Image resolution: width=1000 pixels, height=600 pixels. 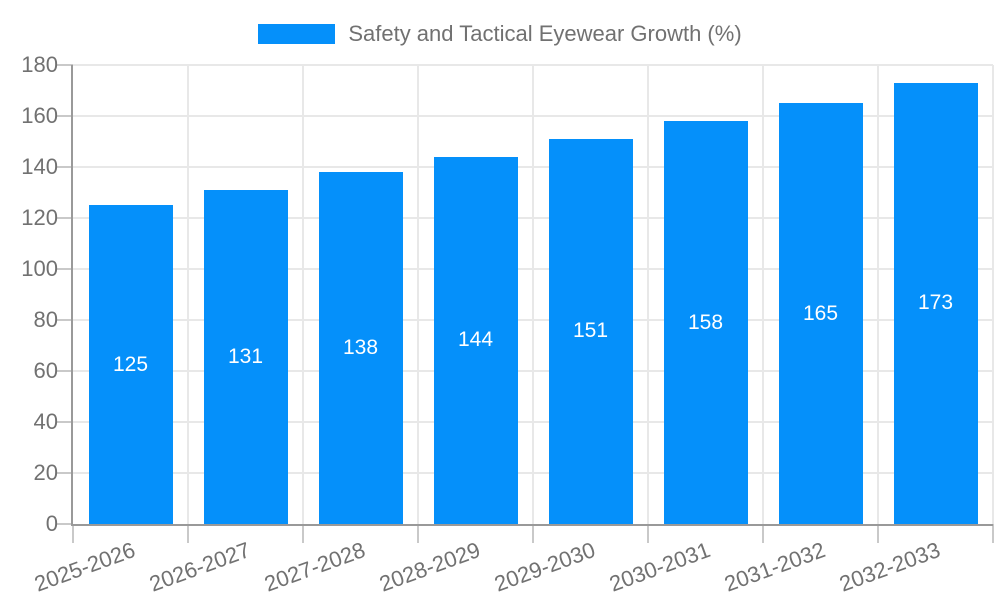 I want to click on y-axis-line, so click(x=72, y=295).